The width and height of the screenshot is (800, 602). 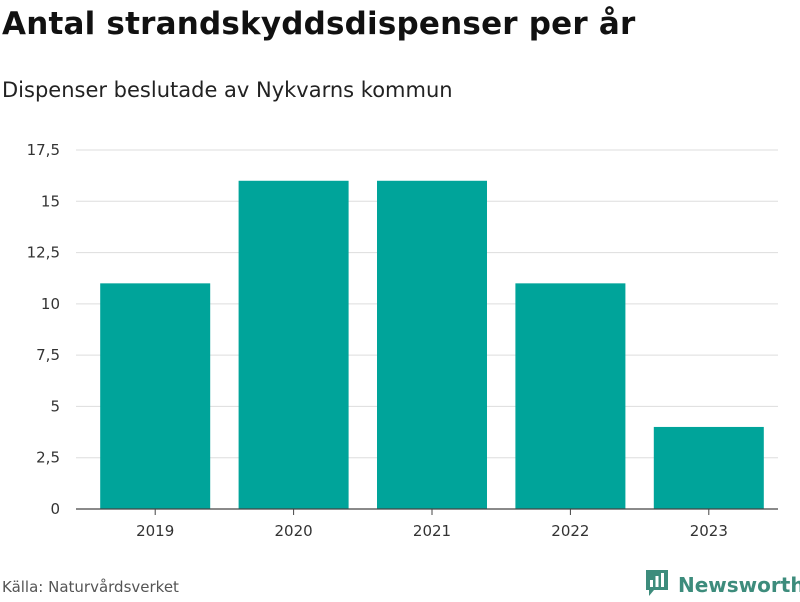 I want to click on bar-2020, so click(x=293, y=344).